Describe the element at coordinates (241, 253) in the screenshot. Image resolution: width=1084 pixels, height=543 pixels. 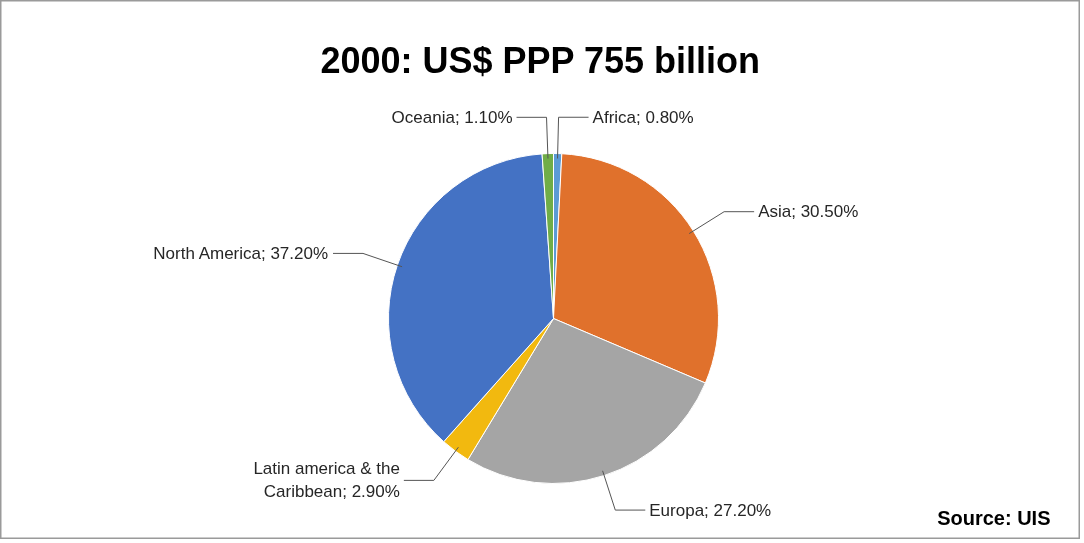
I see `slice-label: North America; 37.20%` at that location.